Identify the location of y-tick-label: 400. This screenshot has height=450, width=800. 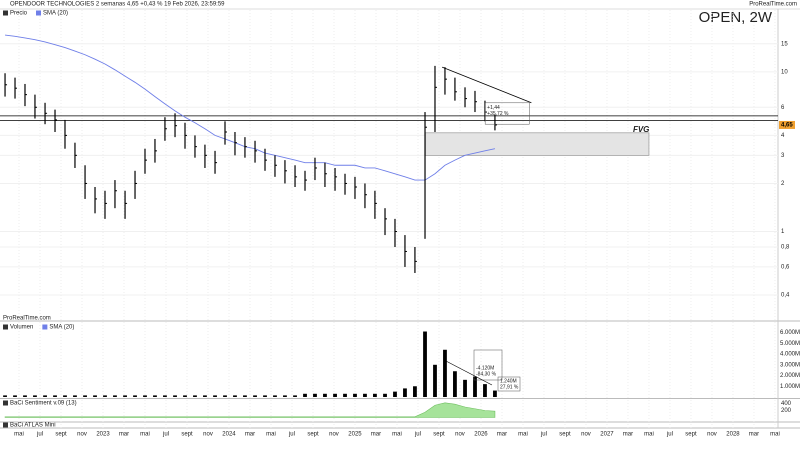
(786, 404).